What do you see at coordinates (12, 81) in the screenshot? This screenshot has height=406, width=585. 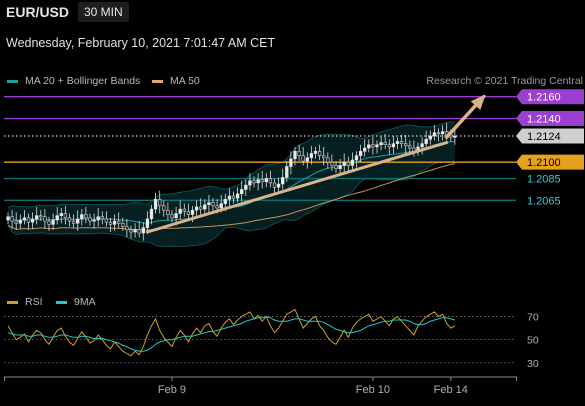 I see `legend-ma20-swatch` at bounding box center [12, 81].